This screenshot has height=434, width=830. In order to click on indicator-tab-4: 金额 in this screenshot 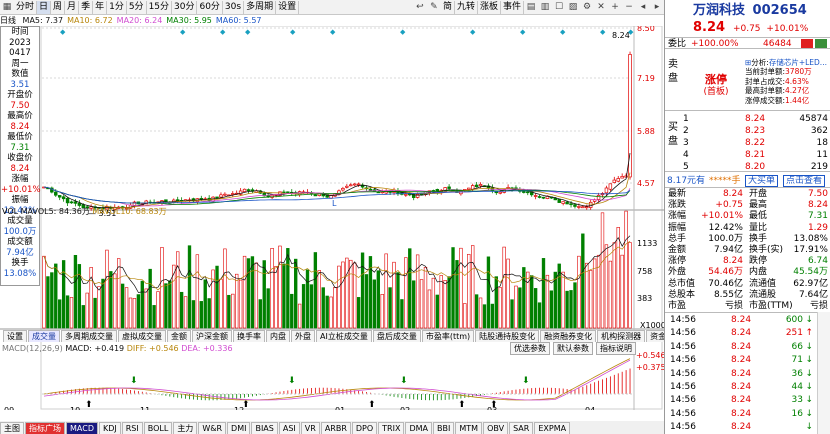, I will do `click(179, 336)`.